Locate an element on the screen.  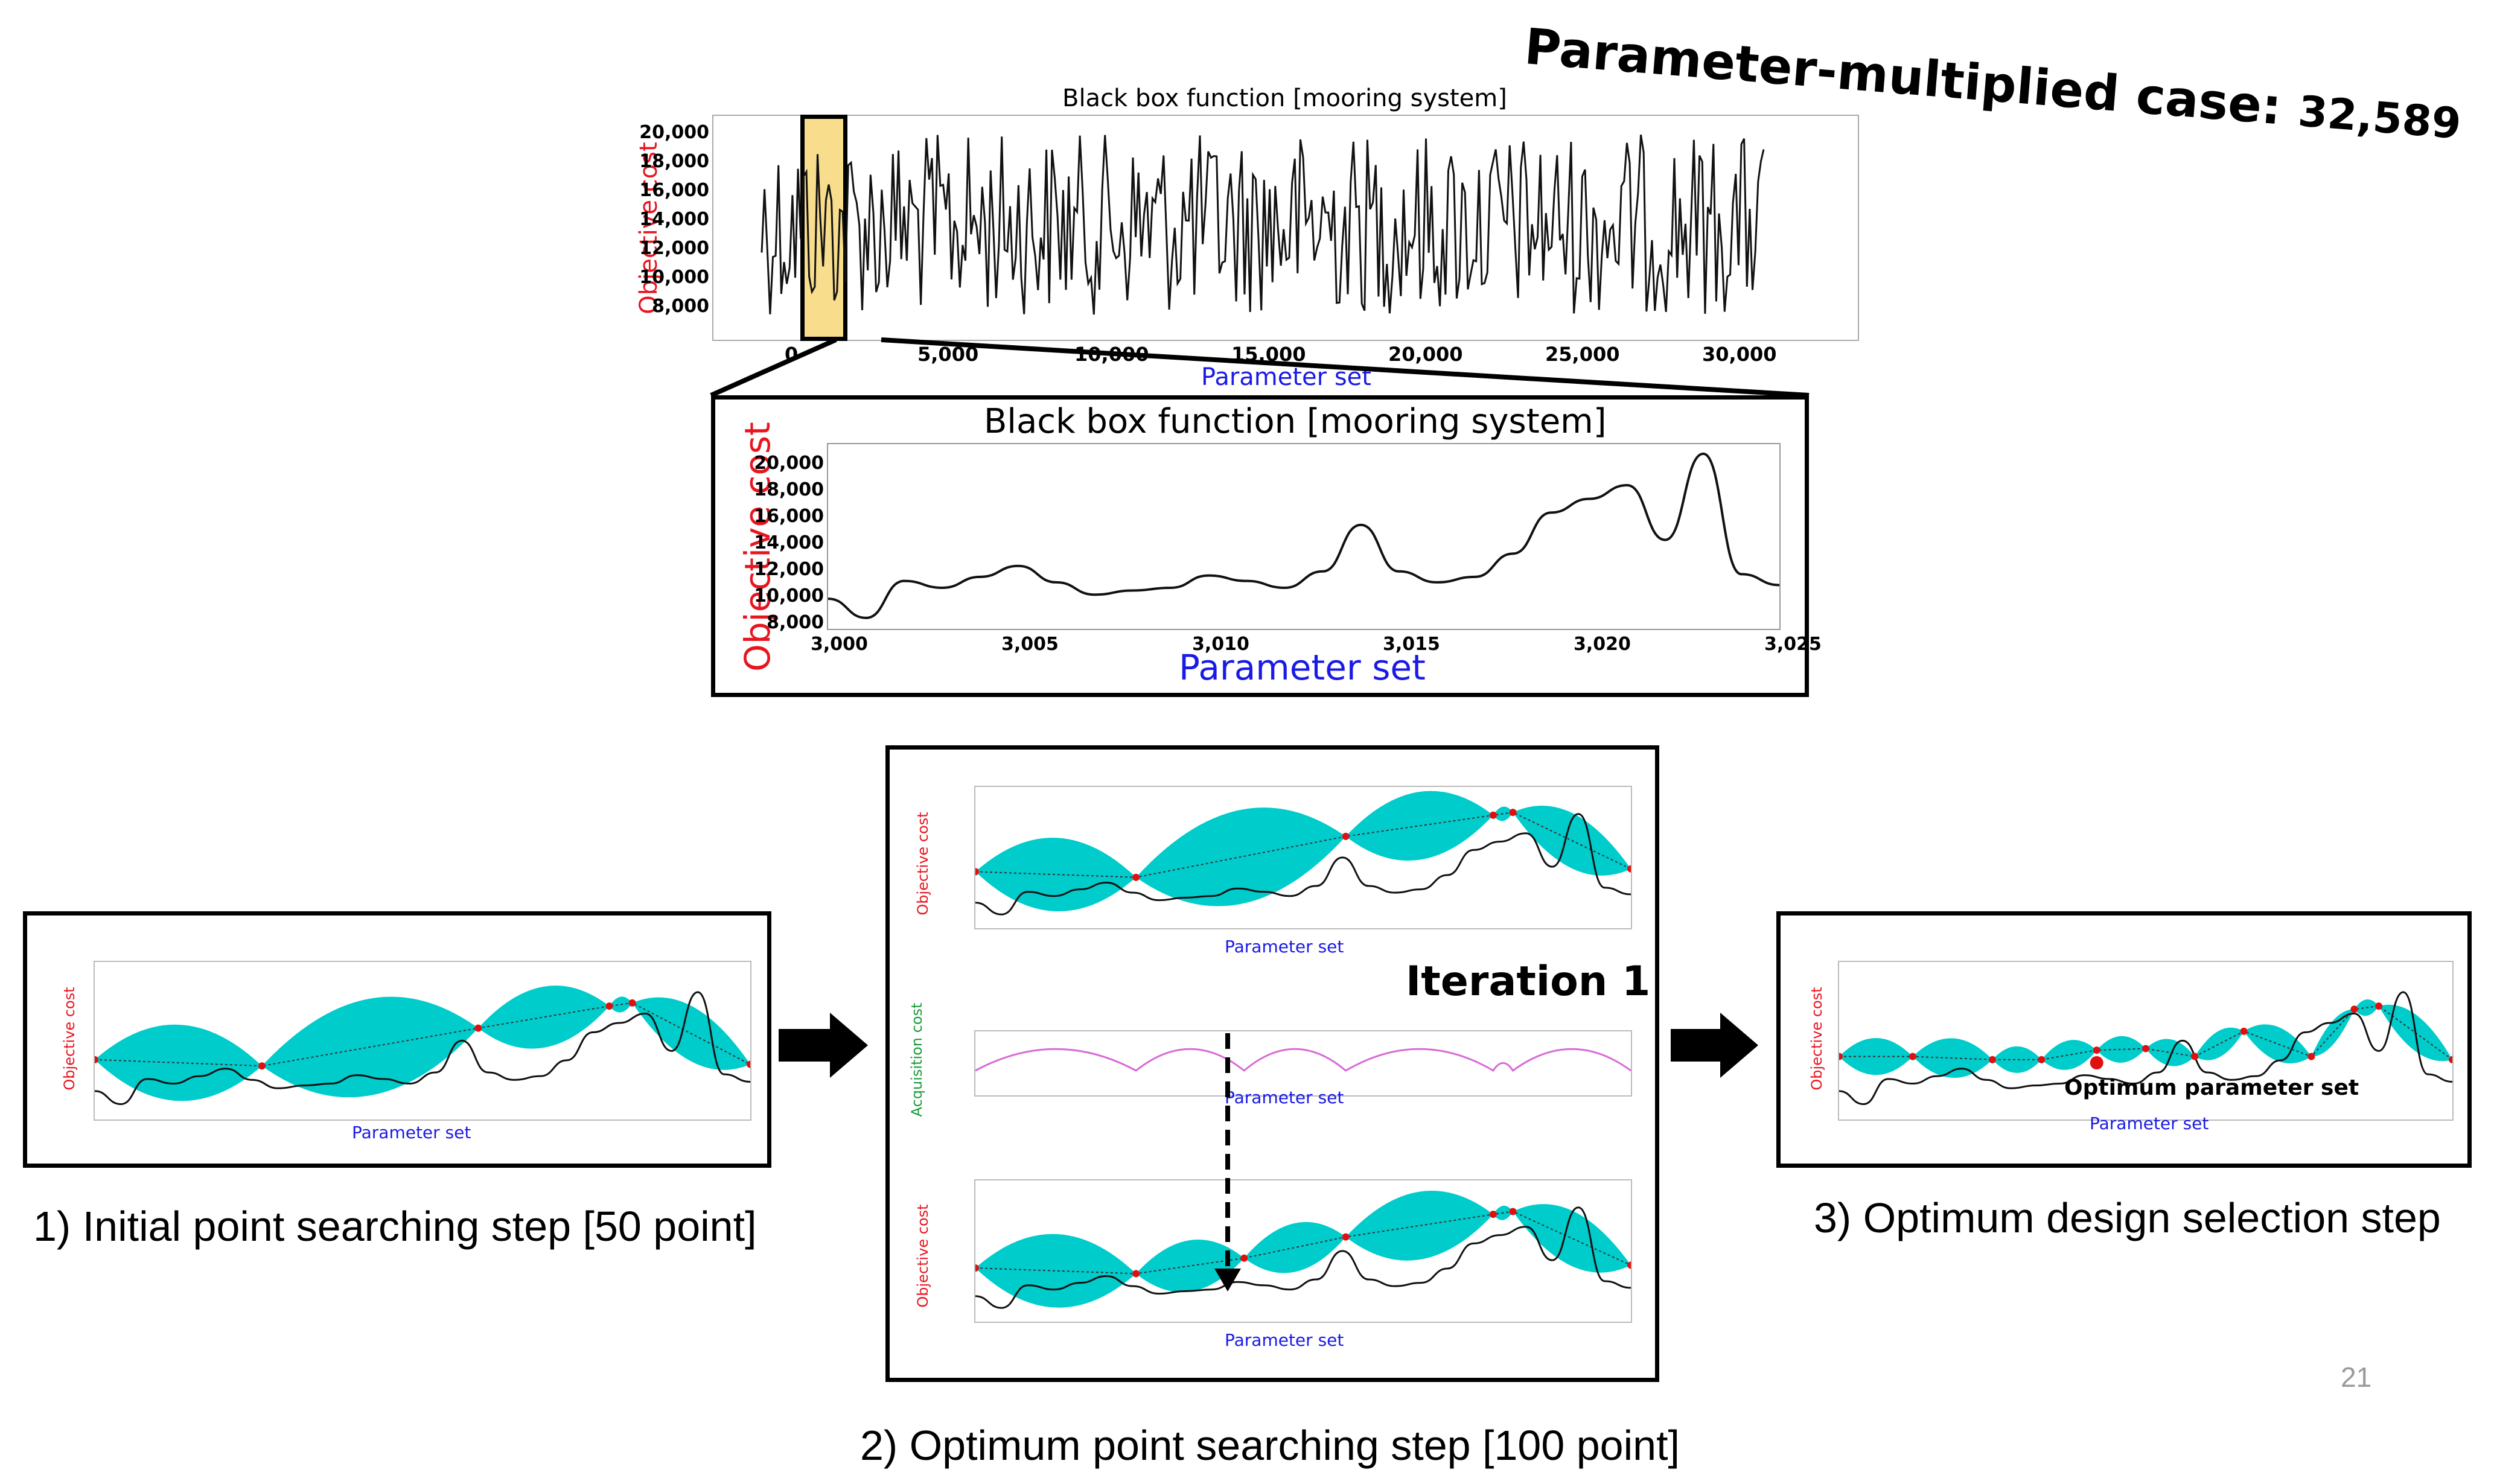
middle-bottom-xlabel: Parameter set is located at coordinates (1285, 1340).